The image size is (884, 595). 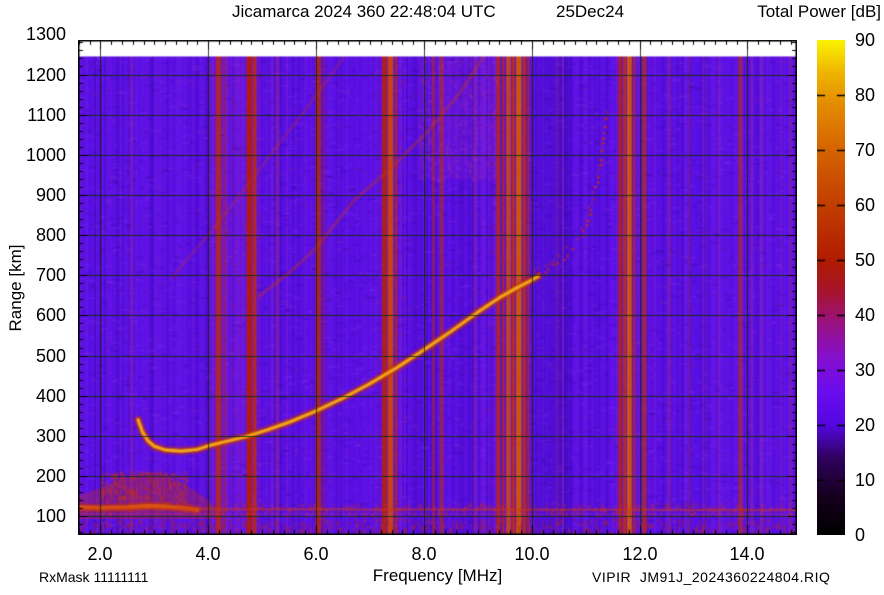 What do you see at coordinates (50, 396) in the screenshot?
I see `y-tick-label: 400` at bounding box center [50, 396].